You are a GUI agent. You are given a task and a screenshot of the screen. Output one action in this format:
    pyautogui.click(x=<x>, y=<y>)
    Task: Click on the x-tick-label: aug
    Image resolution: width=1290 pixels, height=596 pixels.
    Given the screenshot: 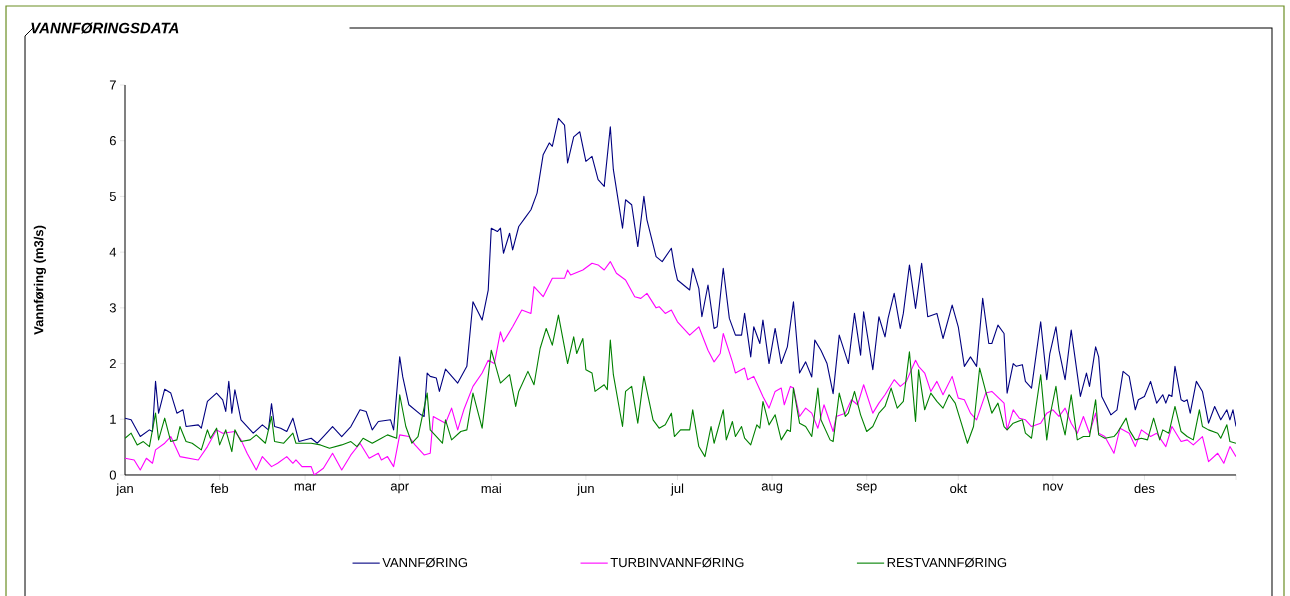 What is the action you would take?
    pyautogui.click(x=772, y=488)
    